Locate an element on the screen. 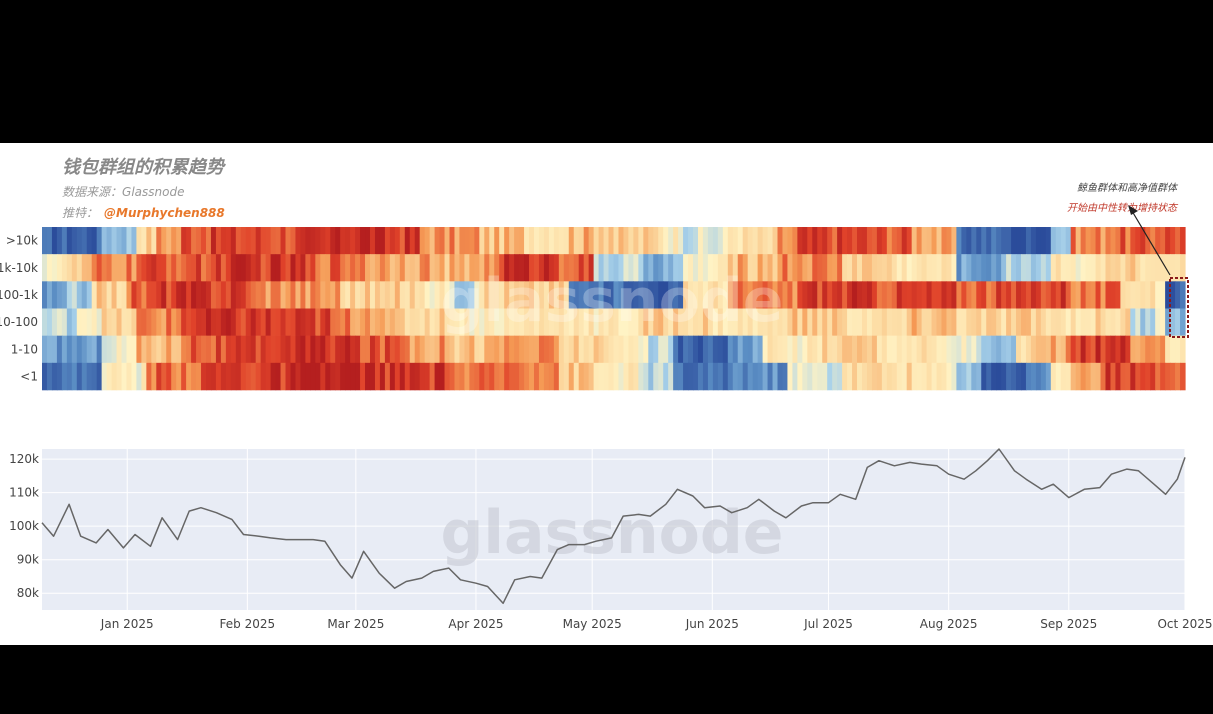  source-line: 数据来源：Glassnode is located at coordinates (123, 191).